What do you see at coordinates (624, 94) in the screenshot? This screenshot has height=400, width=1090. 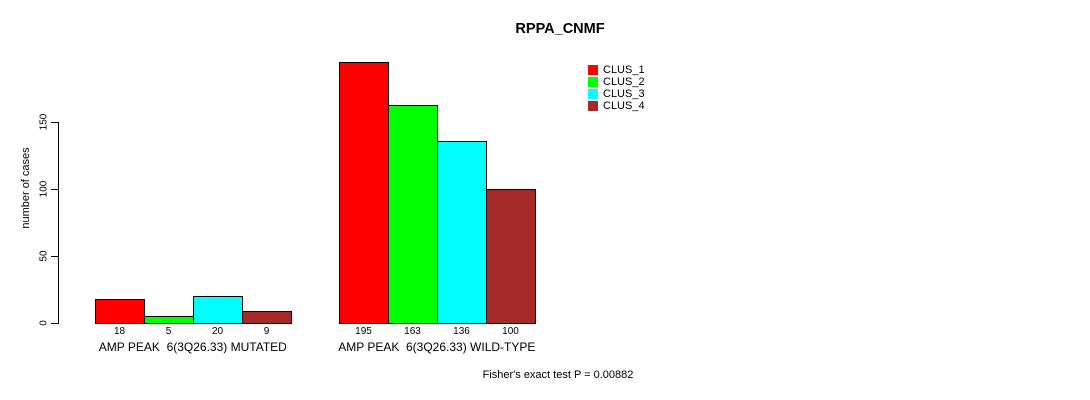 I see `legend-label: CLUS_3` at bounding box center [624, 94].